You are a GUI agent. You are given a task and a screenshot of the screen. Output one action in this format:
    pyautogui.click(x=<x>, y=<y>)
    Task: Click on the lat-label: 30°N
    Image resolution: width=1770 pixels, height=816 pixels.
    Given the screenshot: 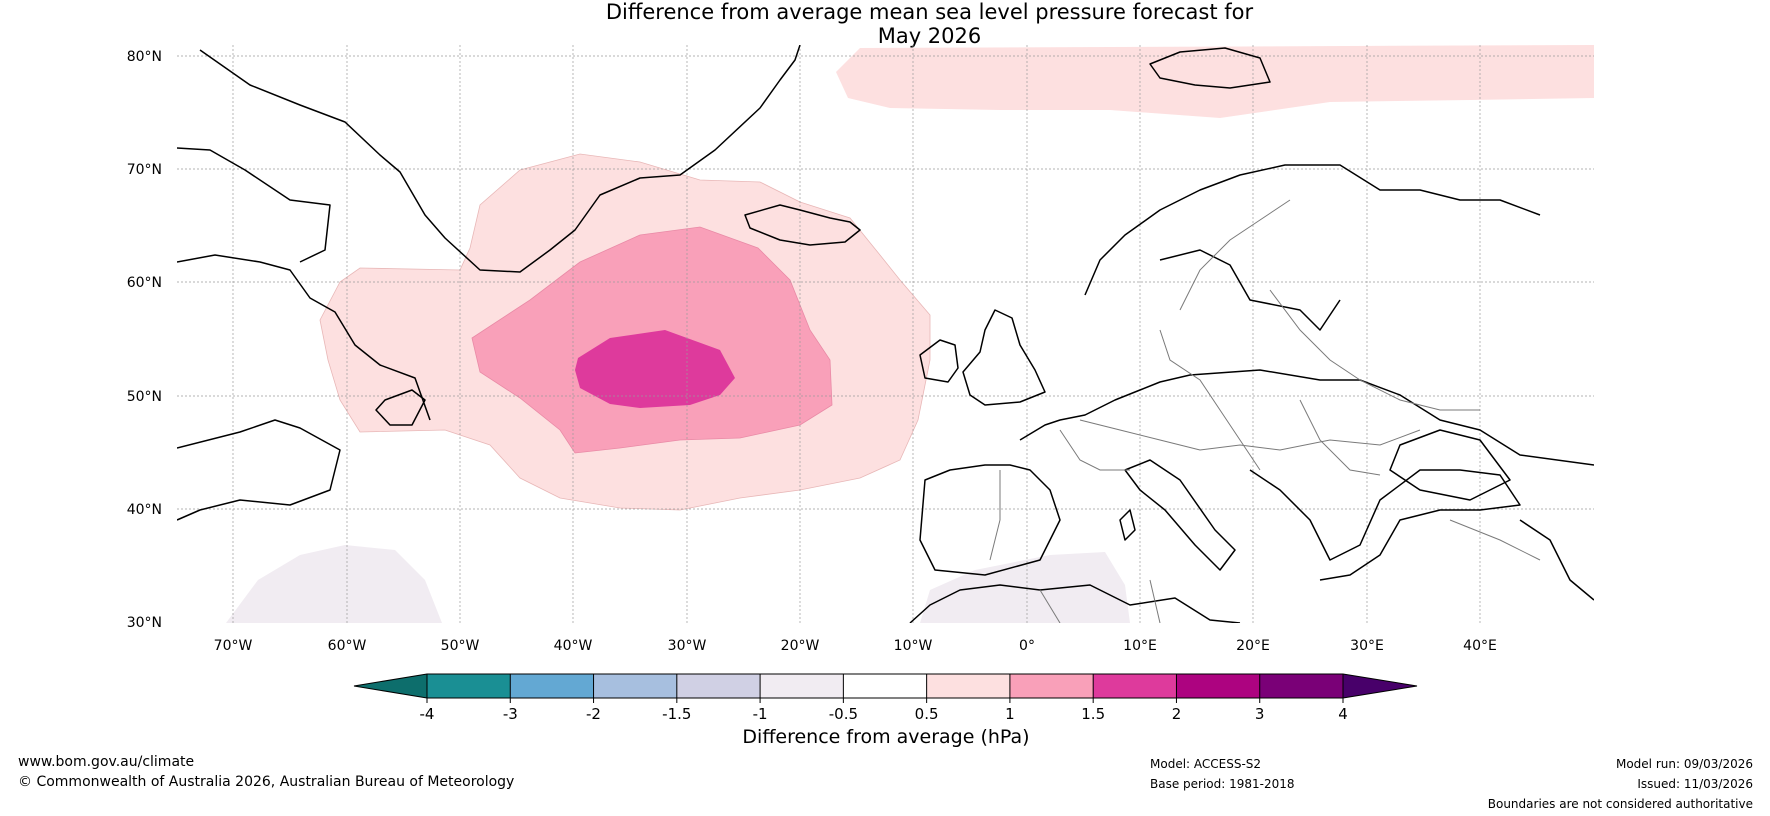 What is the action you would take?
    pyautogui.click(x=144, y=623)
    